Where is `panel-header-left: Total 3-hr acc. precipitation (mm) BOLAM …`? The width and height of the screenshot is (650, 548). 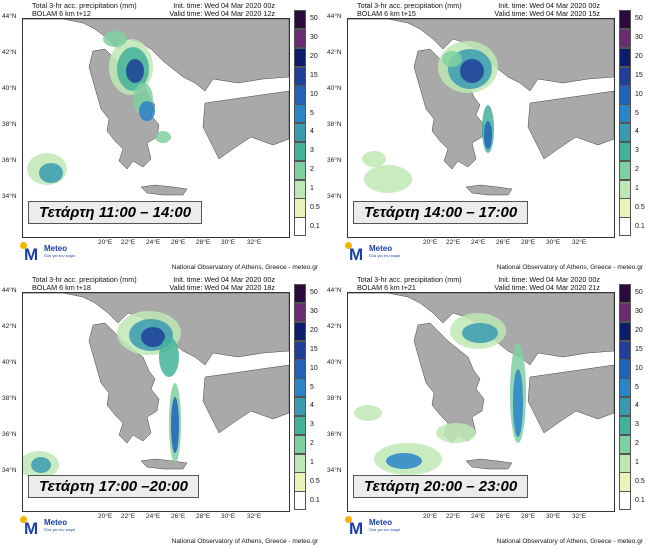 panel-header-left: Total 3-hr acc. precipitation (mm) BOLAM … is located at coordinates (84, 10).